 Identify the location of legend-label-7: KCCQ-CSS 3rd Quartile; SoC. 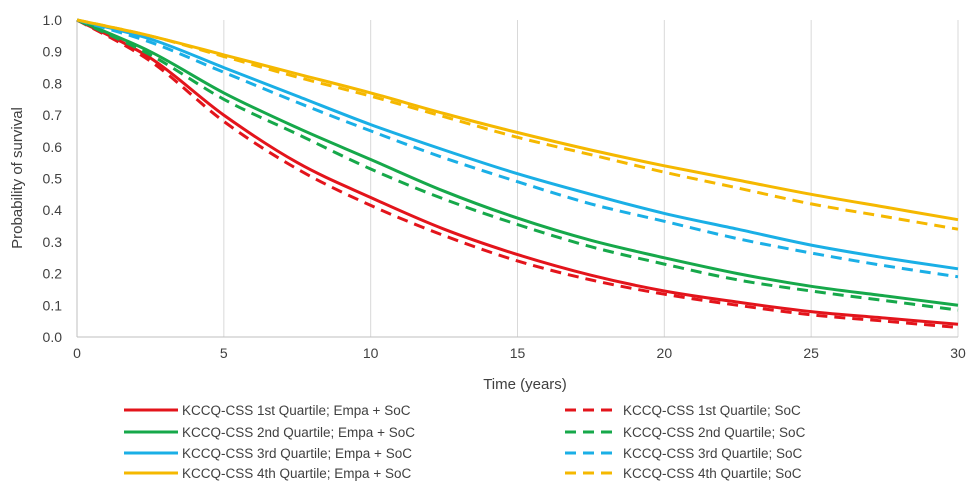
(713, 453).